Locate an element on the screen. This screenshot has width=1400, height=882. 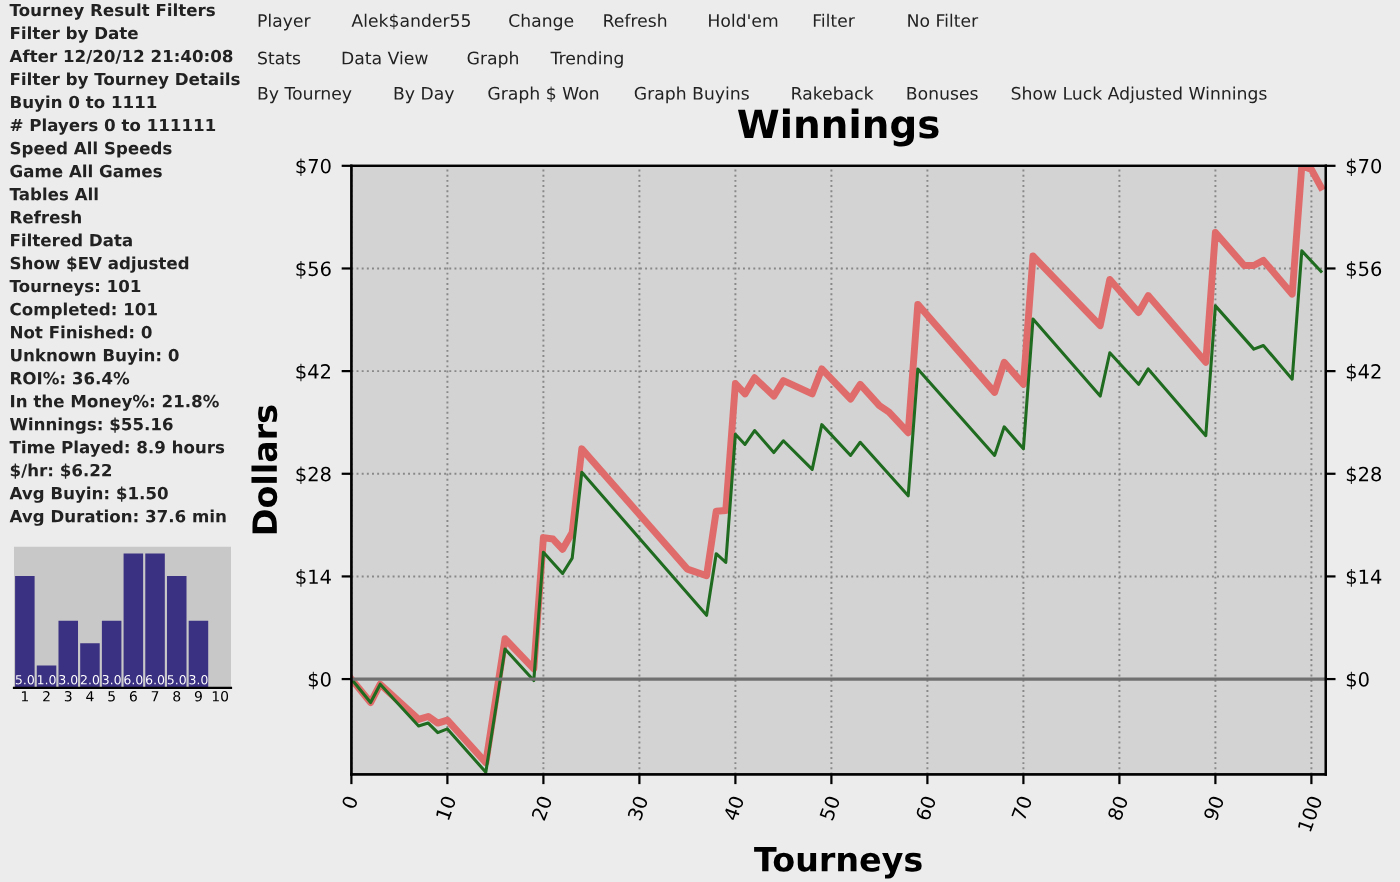
text: Buyin 0 to 1111 is located at coordinates (84, 103).